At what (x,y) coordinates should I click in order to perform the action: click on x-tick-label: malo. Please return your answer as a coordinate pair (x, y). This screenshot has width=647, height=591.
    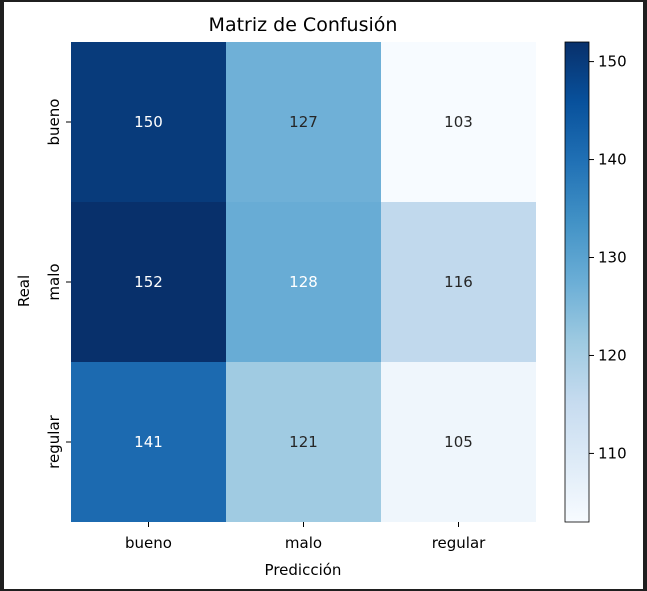
    Looking at the image, I should click on (303, 543).